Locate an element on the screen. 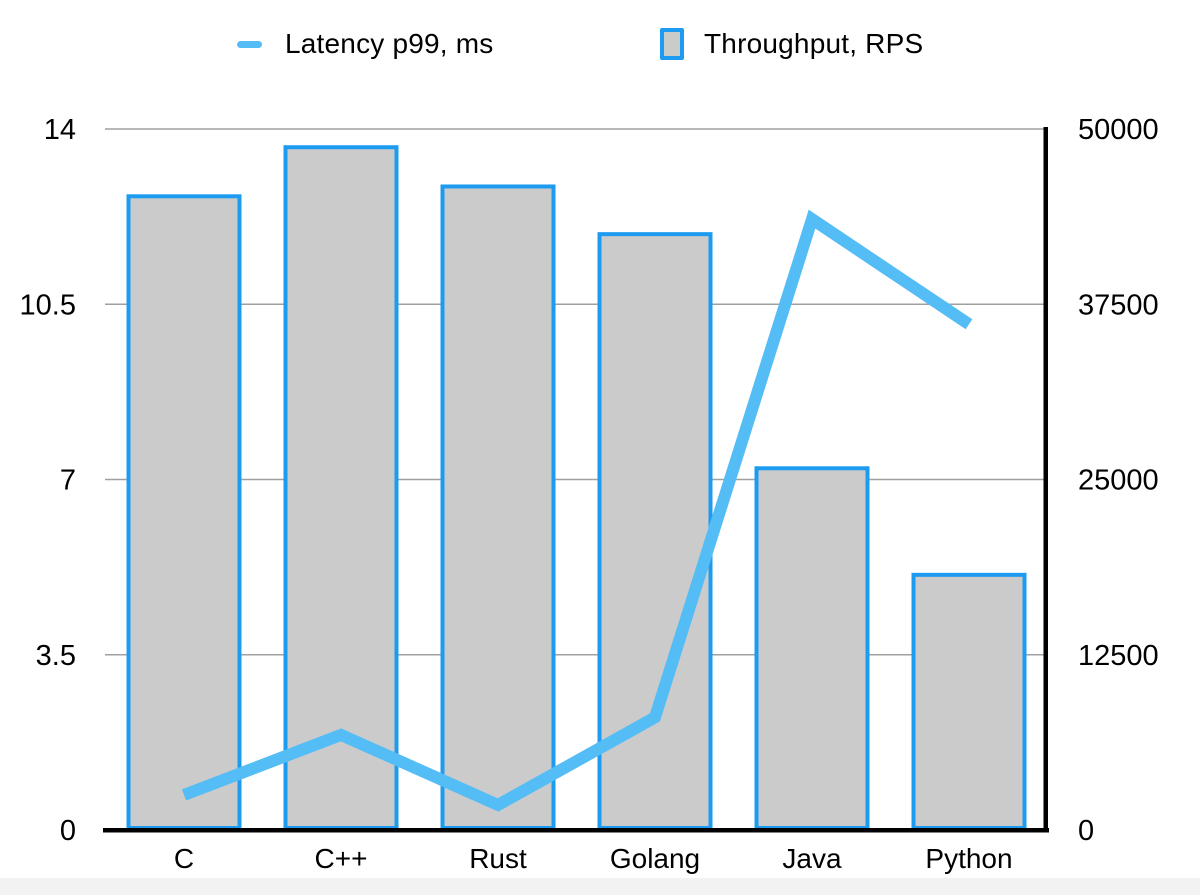 This screenshot has height=895, width=1200. left-axis-tick-label: 14 is located at coordinates (60, 130).